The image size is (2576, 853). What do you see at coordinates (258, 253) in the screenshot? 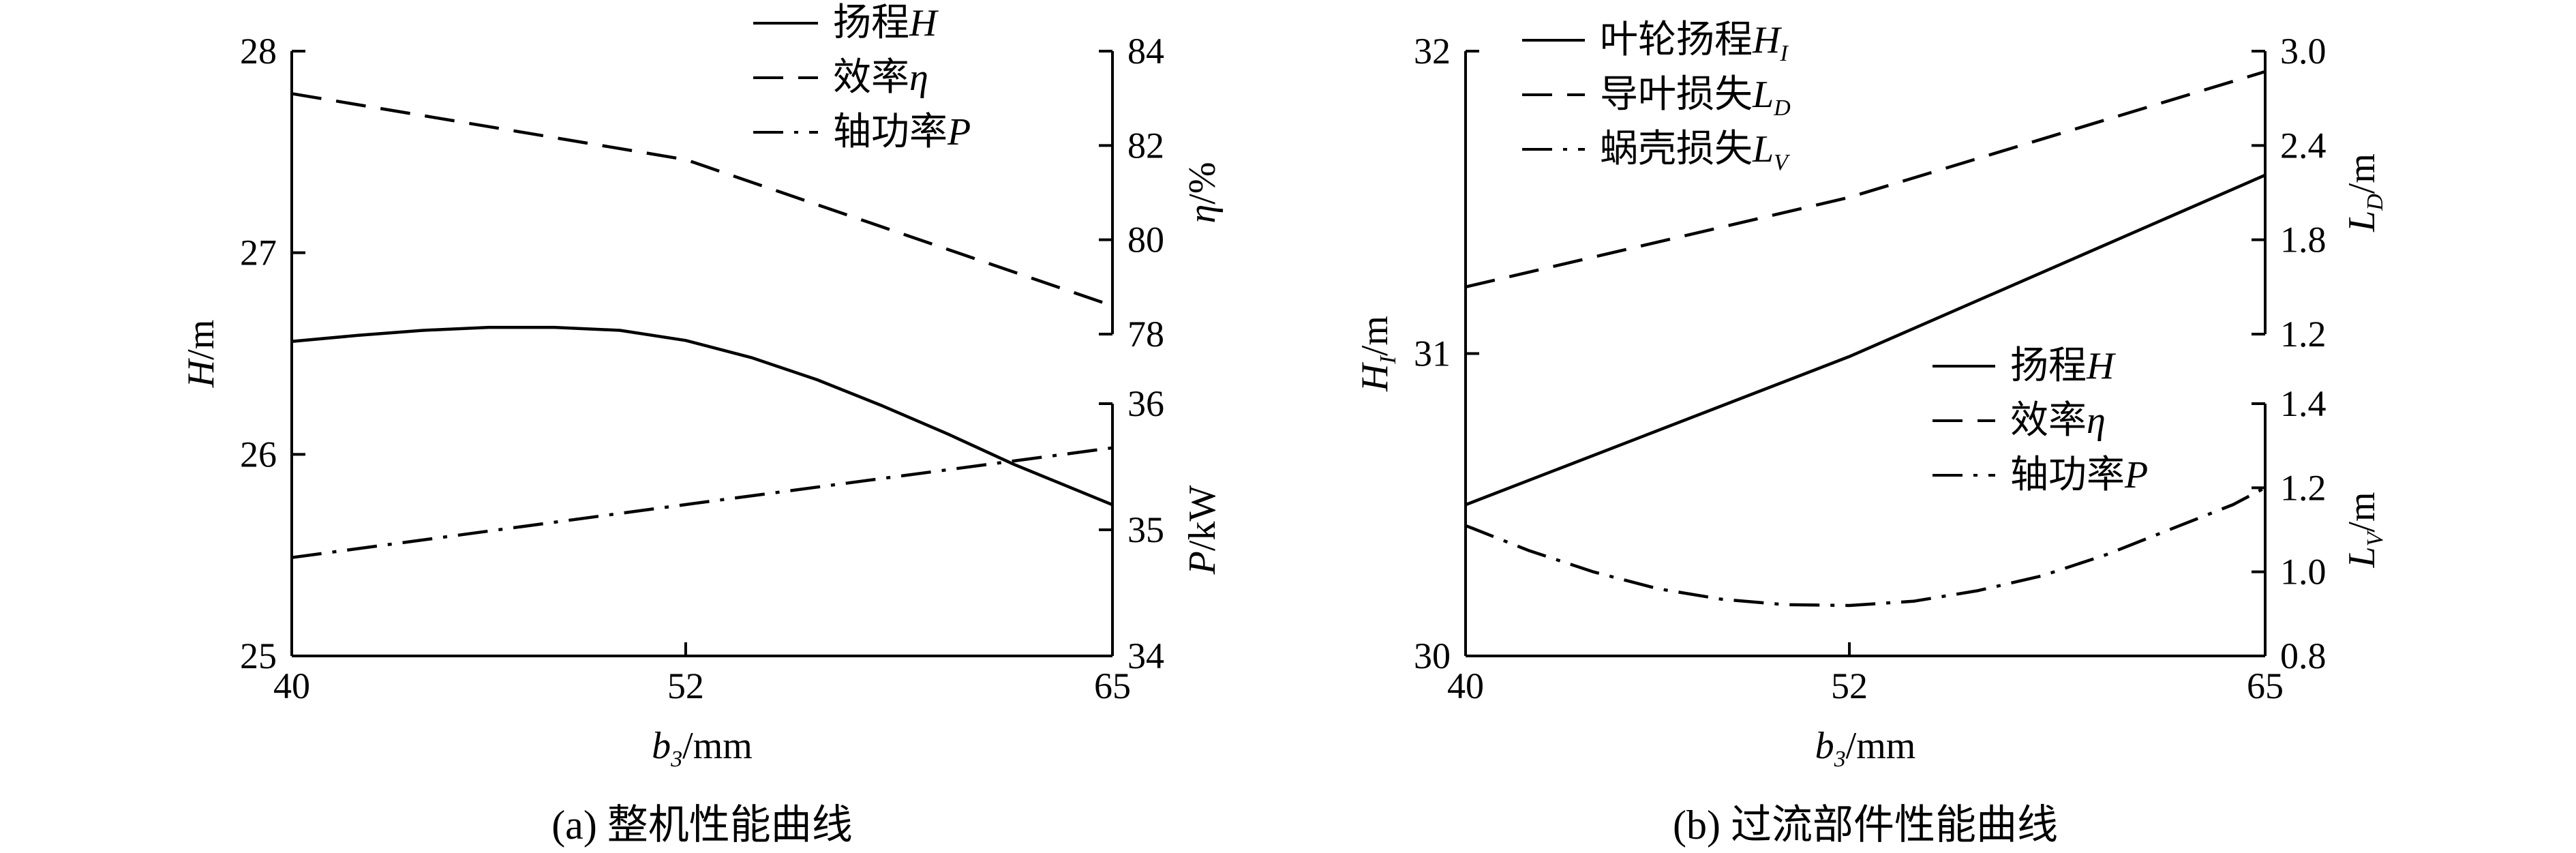
I see `left-tick-label: 27` at bounding box center [258, 253].